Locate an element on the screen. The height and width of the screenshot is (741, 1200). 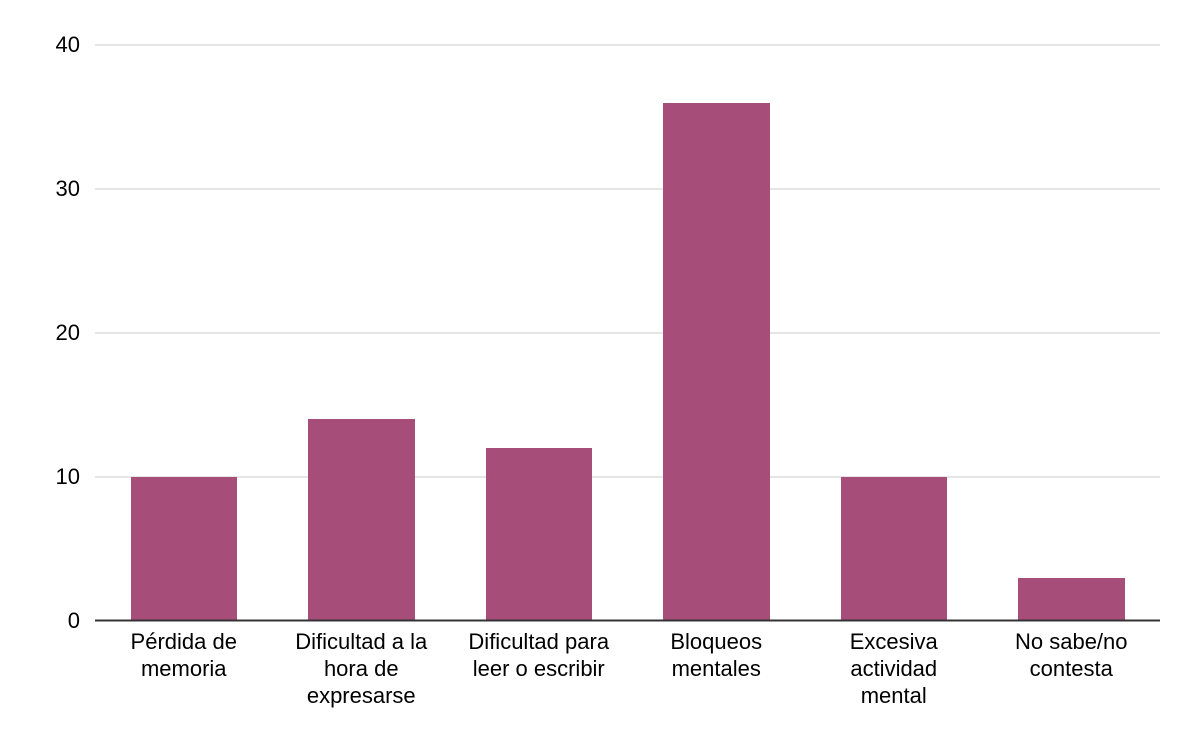
y-tick-label: 0 is located at coordinates (73, 620).